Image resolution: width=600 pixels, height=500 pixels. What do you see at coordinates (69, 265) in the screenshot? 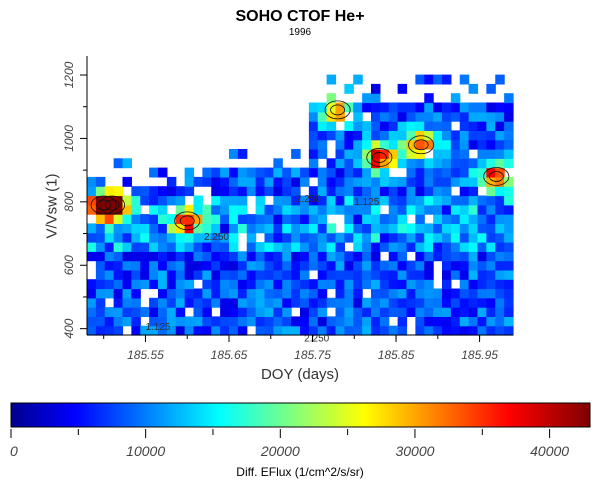
I see `y-tick-label: 600` at bounding box center [69, 265].